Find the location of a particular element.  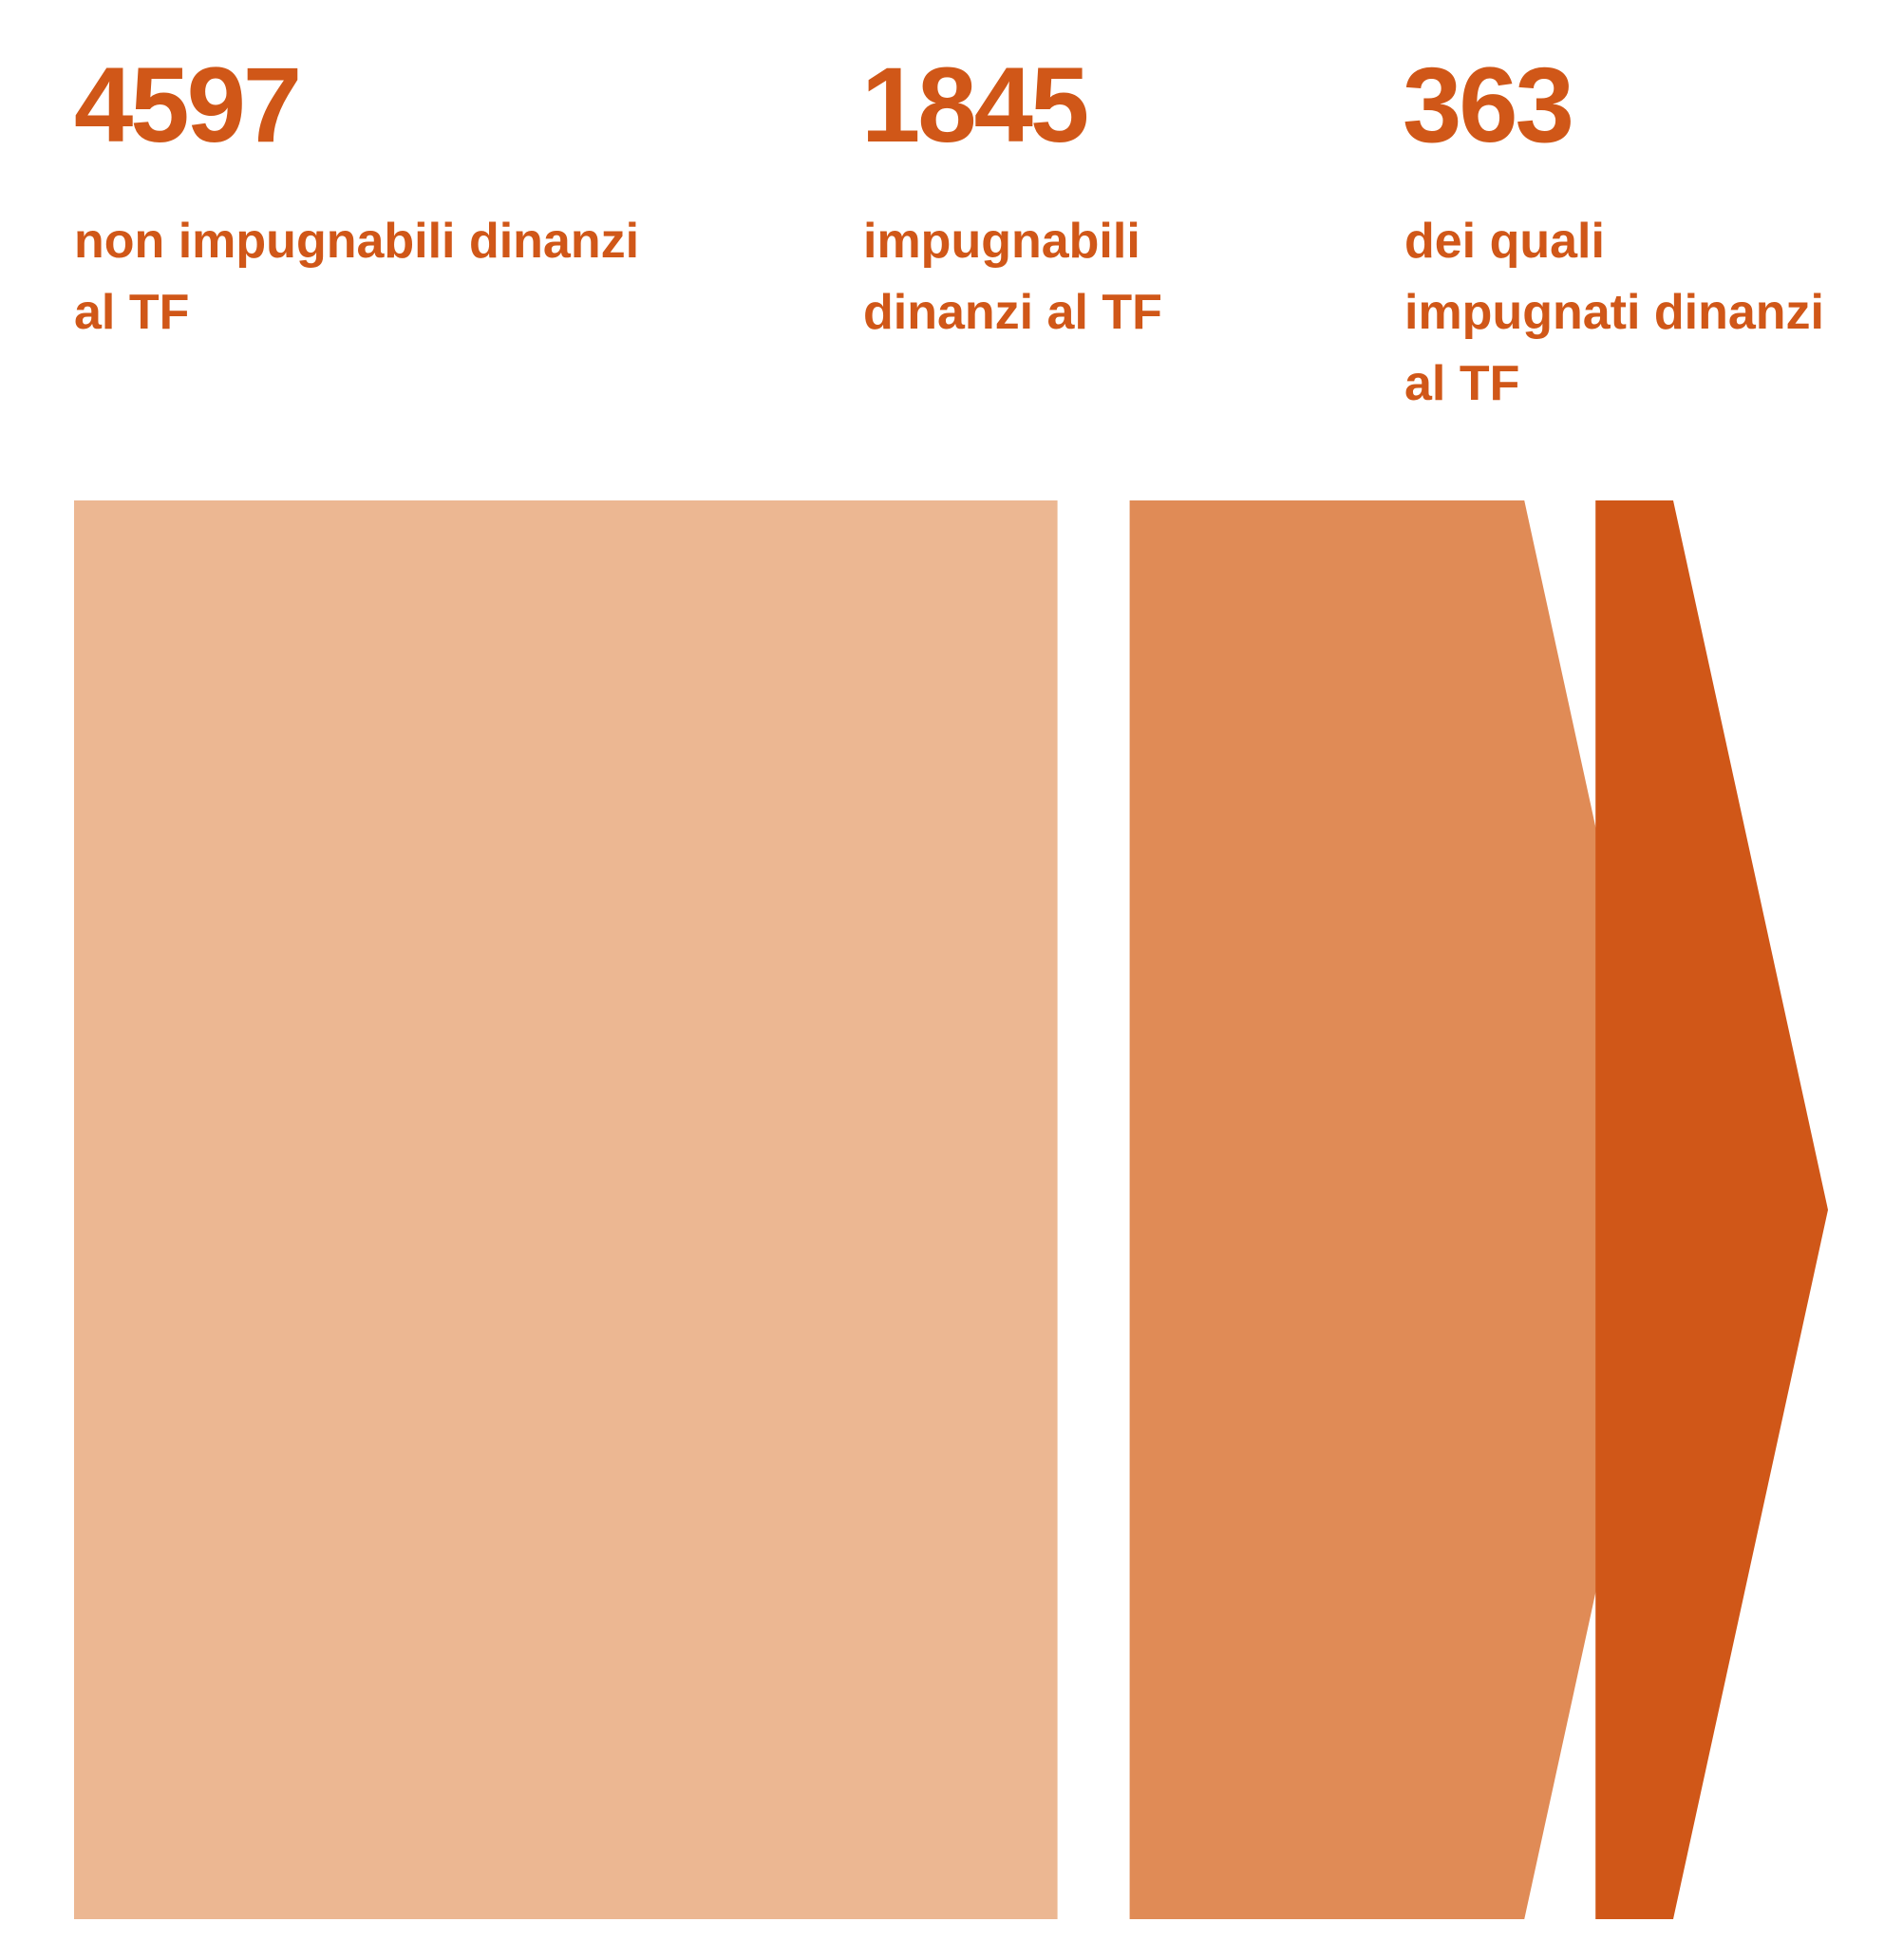

value-label: 363 is located at coordinates (1488, 105).